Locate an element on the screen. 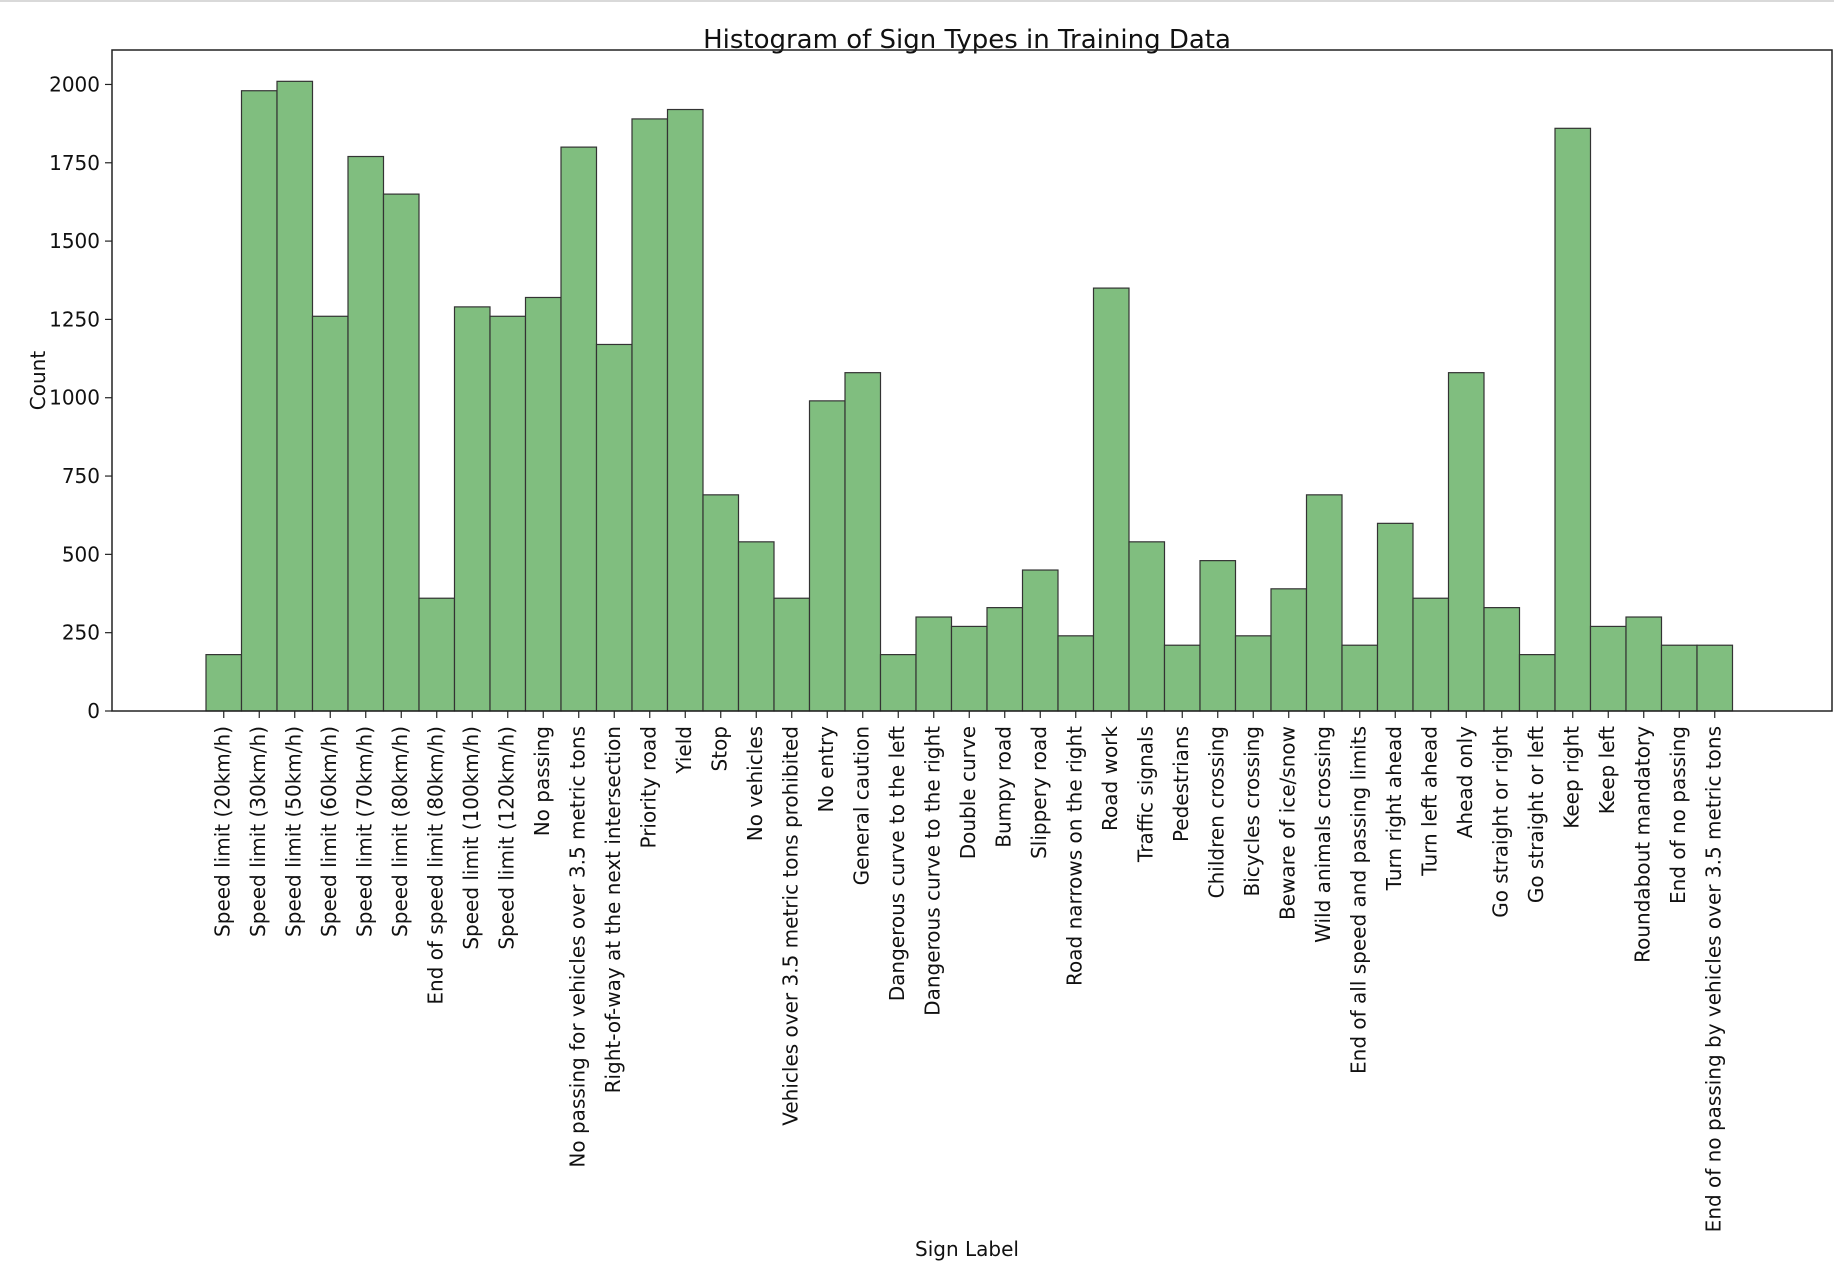 This screenshot has width=1834, height=1278. x-tick-label: Children crossing is located at coordinates (1216, 812).